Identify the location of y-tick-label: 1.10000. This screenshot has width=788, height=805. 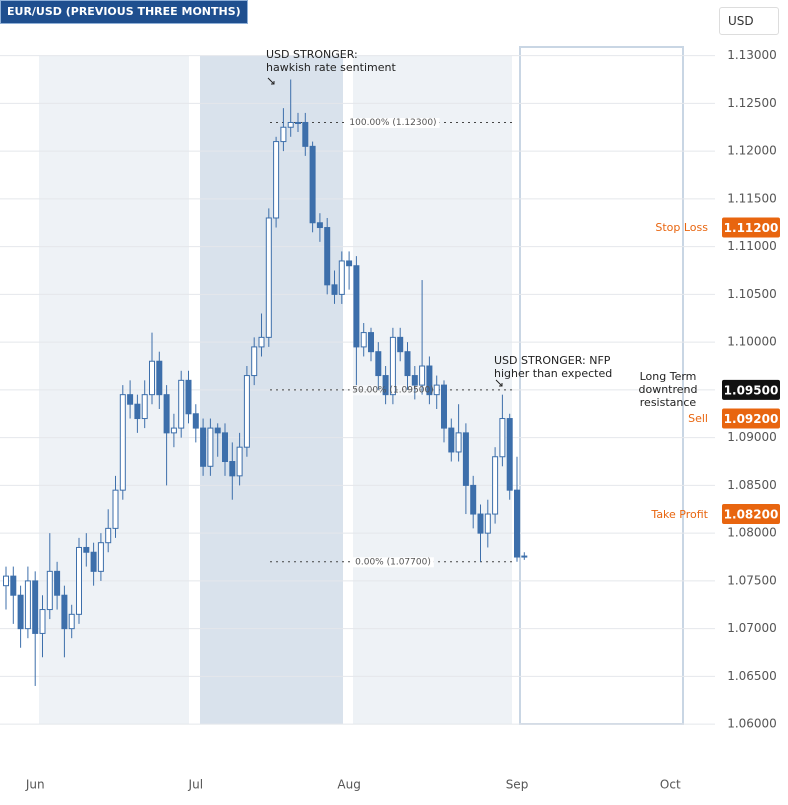
(752, 342).